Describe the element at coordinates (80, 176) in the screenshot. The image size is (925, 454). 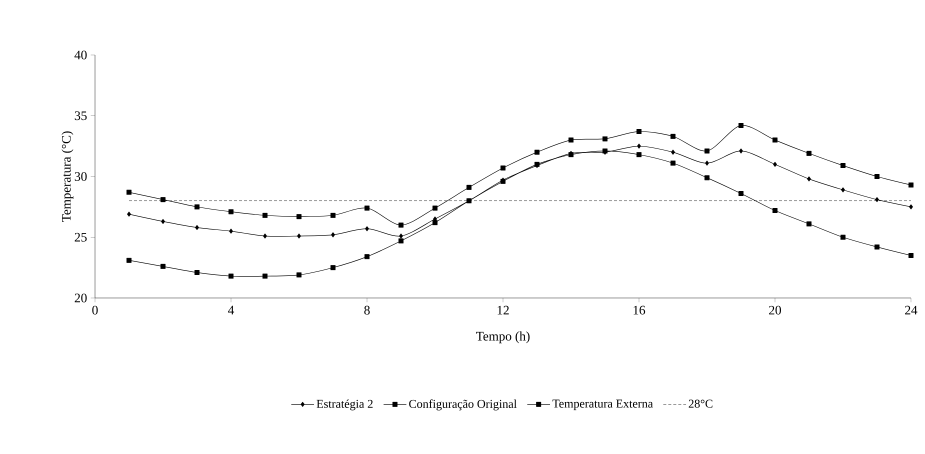
I see `y-tick-label: 30` at that location.